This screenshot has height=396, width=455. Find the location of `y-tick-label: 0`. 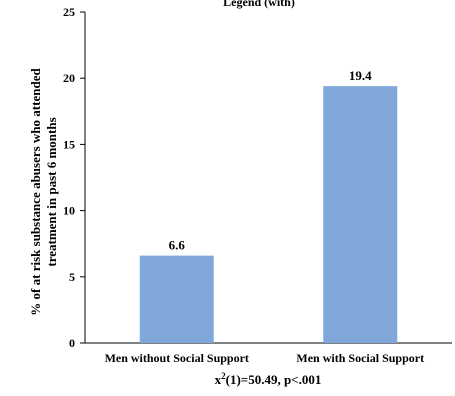

y-tick-label: 0 is located at coordinates (72, 343).